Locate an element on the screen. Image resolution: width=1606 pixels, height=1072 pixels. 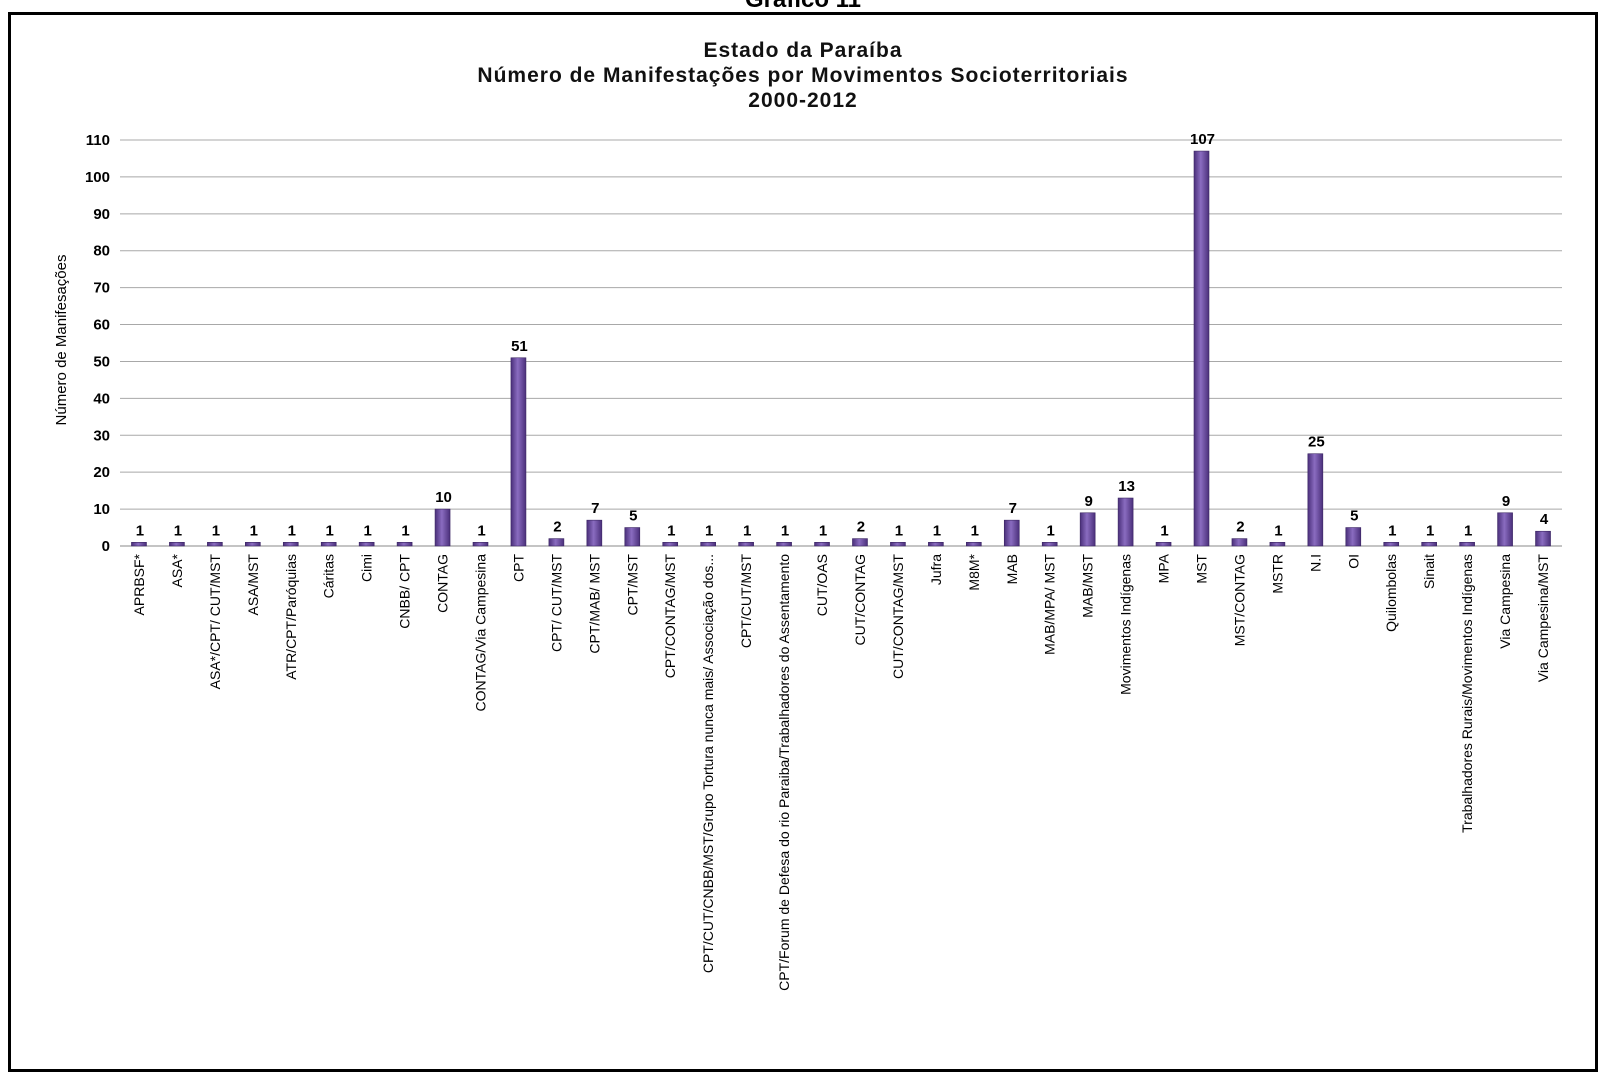
y-tick-label: 100 is located at coordinates (97, 177).